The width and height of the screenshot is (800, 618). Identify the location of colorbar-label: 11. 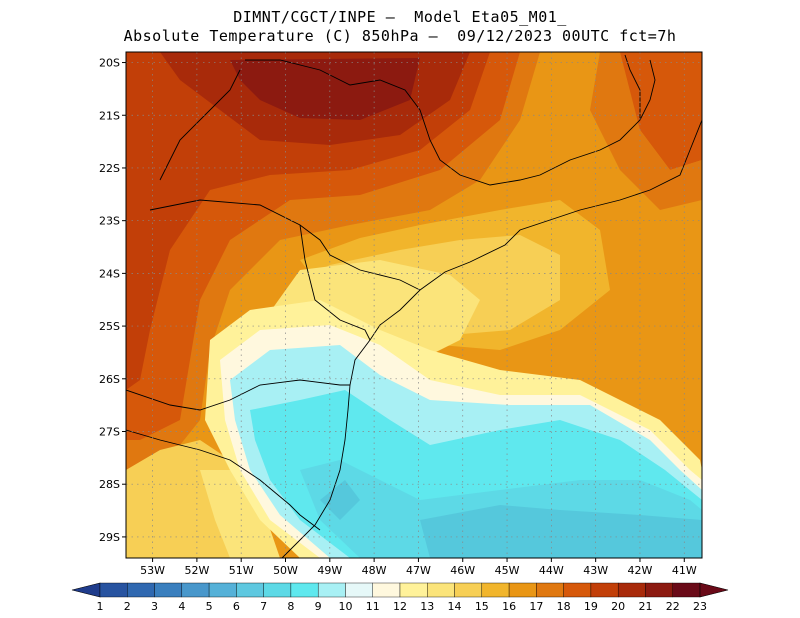
(373, 606).